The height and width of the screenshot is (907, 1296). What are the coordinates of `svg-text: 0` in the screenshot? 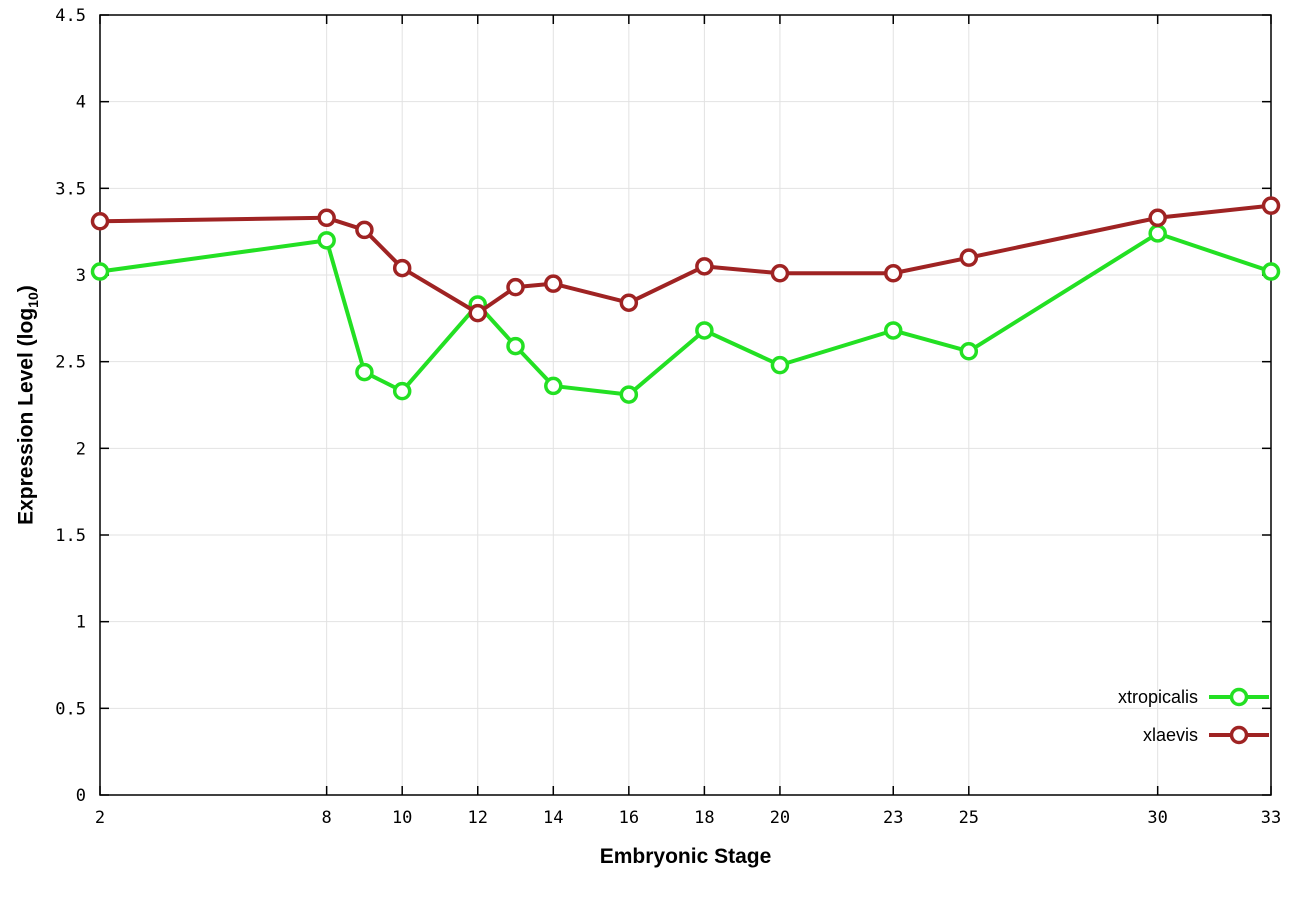 It's located at (81, 796).